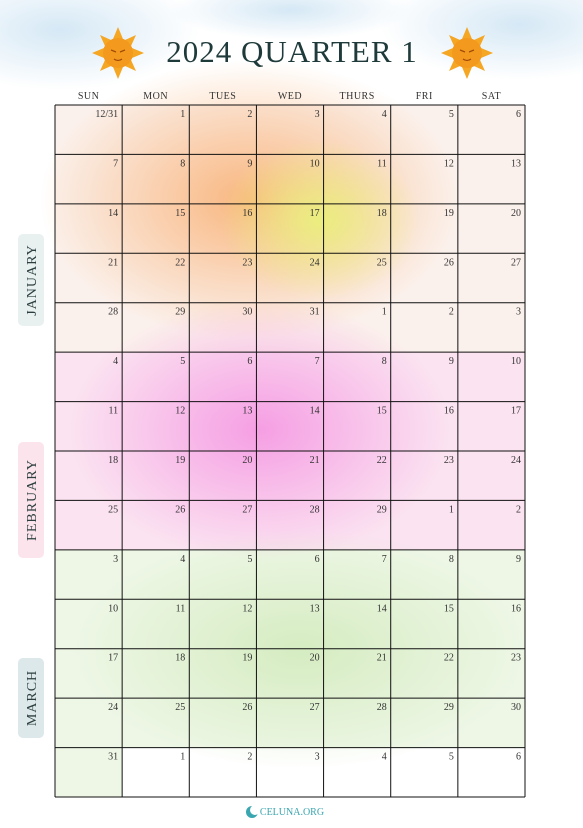 This screenshot has height=828, width=583. Describe the element at coordinates (292, 812) in the screenshot. I see `footer: CELUNA.ORG` at that location.